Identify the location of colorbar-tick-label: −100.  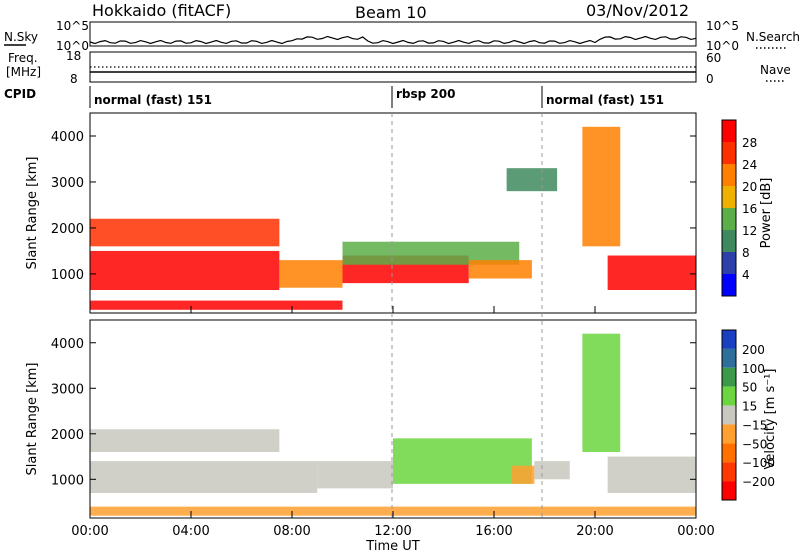
(758, 463).